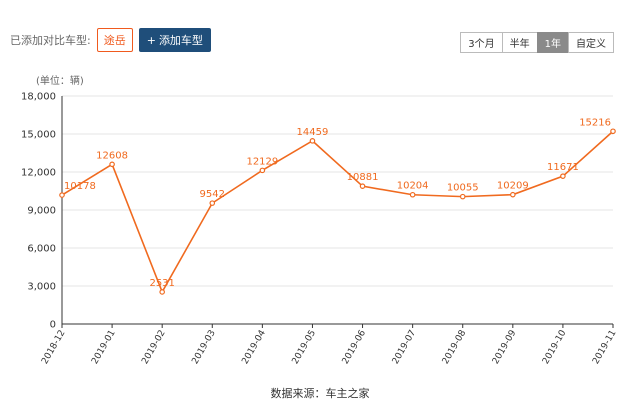  I want to click on range-custom: 自定义, so click(591, 42).